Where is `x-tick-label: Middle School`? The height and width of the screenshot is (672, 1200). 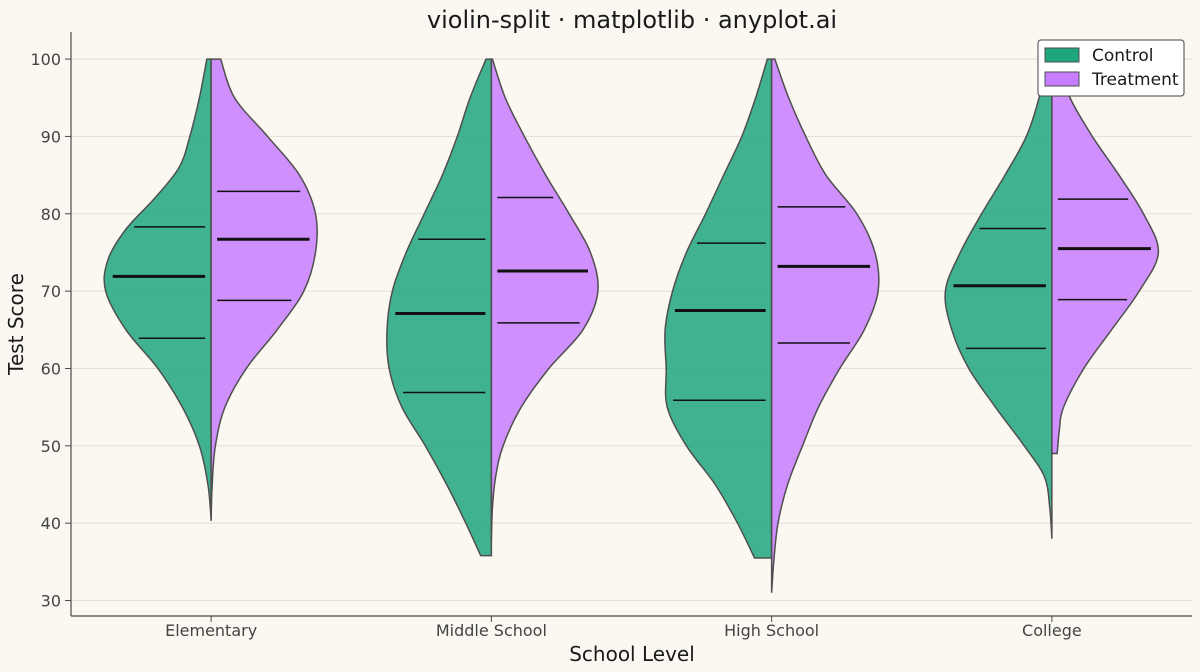
x-tick-label: Middle School is located at coordinates (491, 630).